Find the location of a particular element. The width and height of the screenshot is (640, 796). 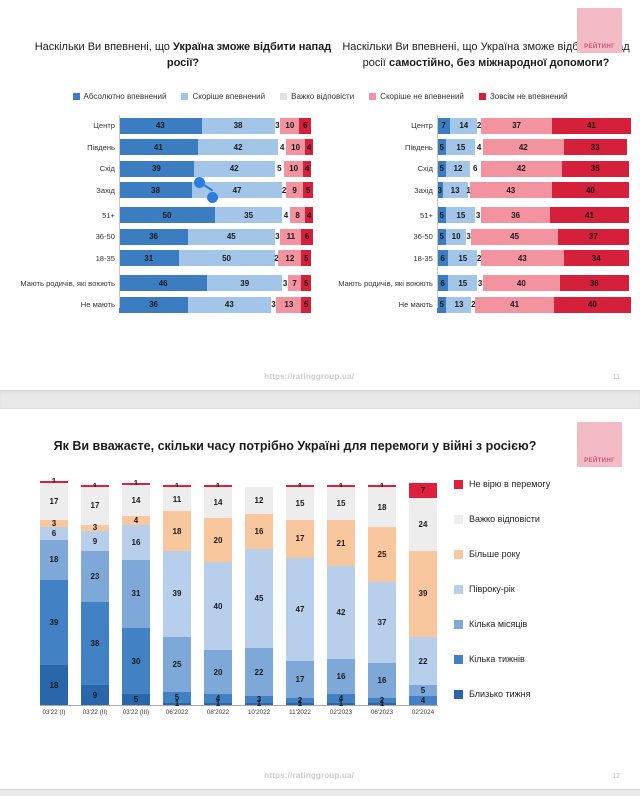

x-axis-tick-label: 02'2024 is located at coordinates (423, 712).